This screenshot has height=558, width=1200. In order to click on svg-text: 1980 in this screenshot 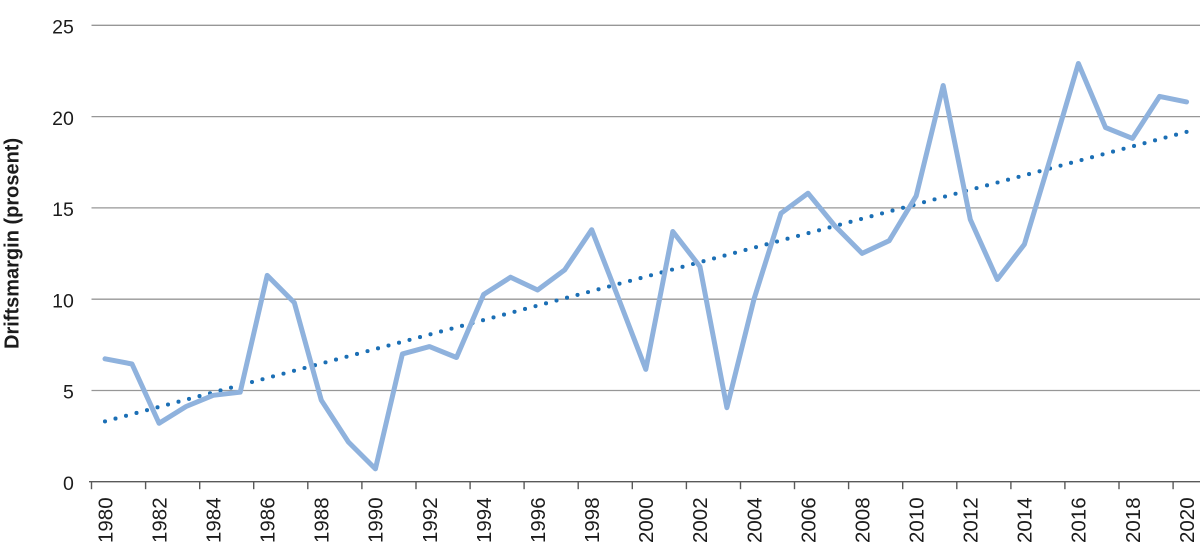, I will do `click(105, 520)`.